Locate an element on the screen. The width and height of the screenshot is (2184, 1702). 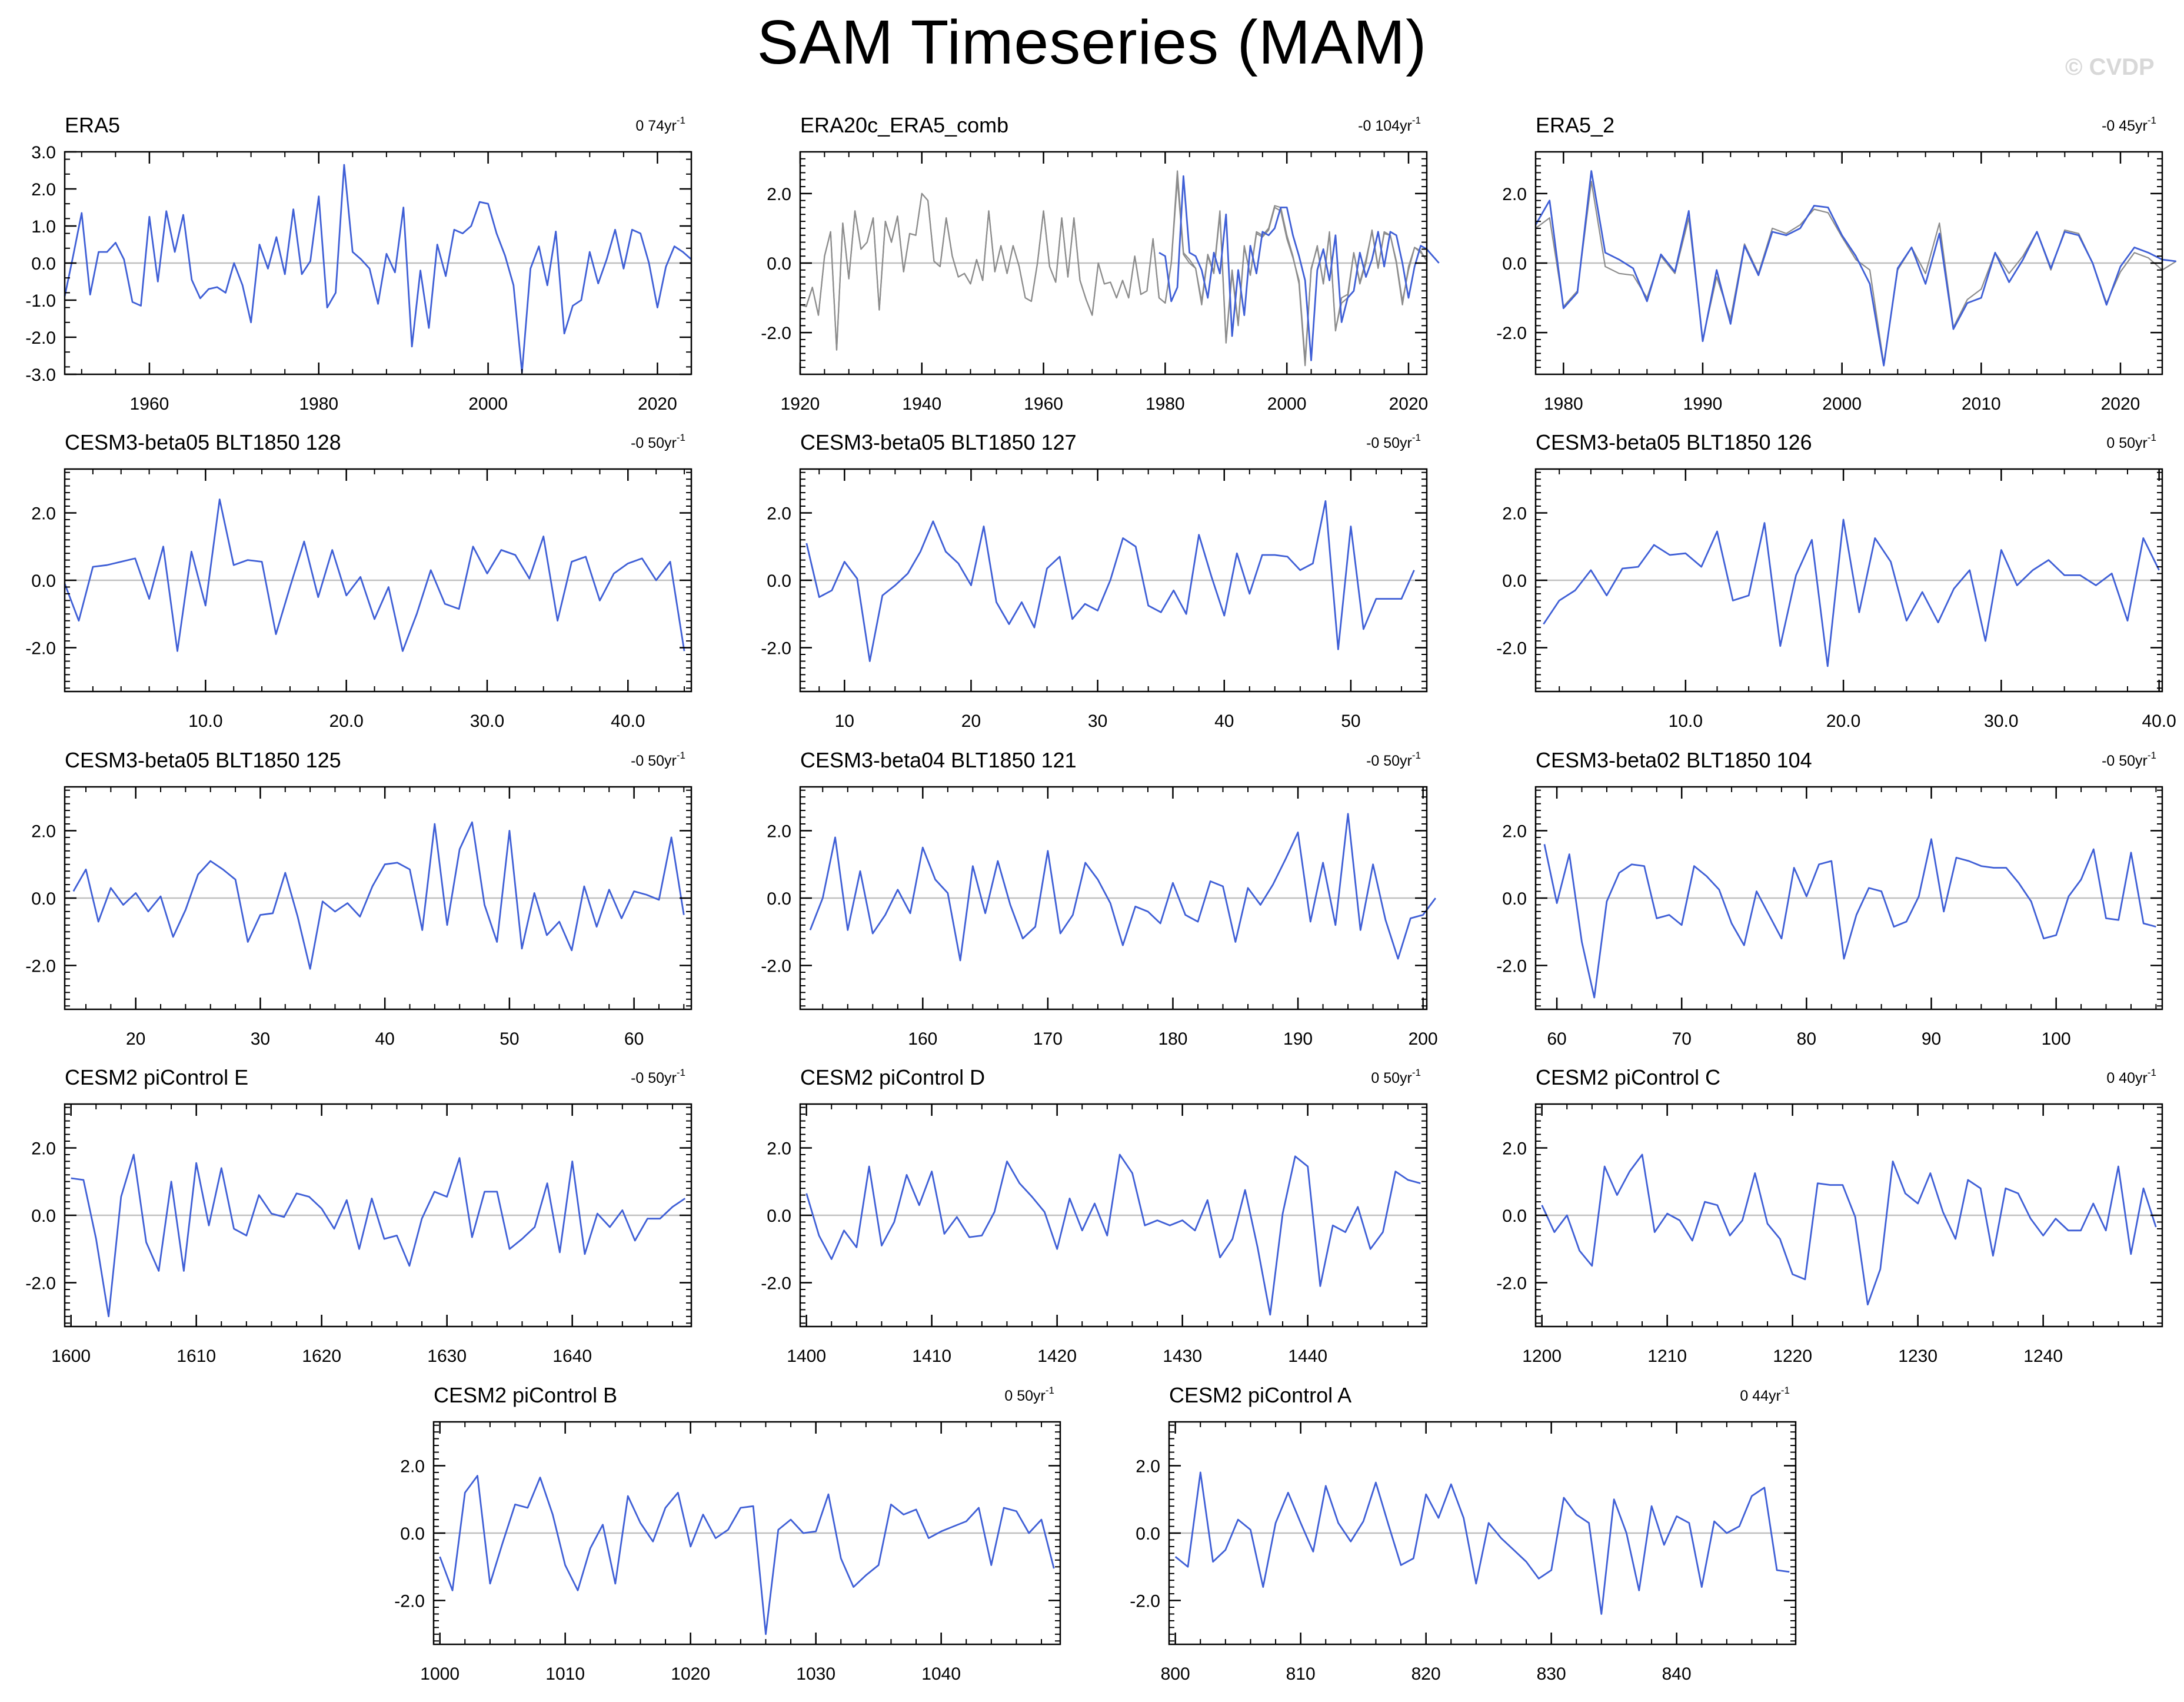
x-tick-label: 10.0 is located at coordinates (1686, 722).